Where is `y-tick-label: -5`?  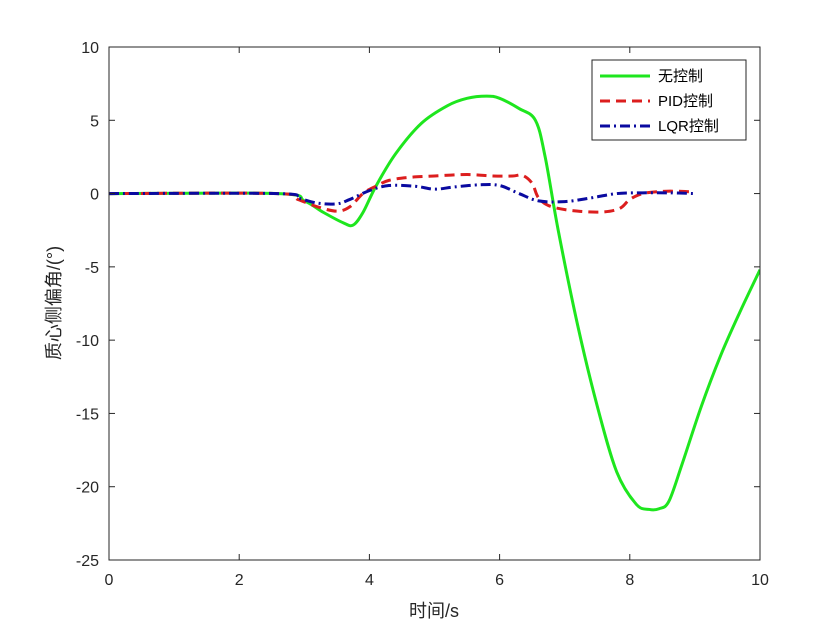
y-tick-label: -5 is located at coordinates (92, 268).